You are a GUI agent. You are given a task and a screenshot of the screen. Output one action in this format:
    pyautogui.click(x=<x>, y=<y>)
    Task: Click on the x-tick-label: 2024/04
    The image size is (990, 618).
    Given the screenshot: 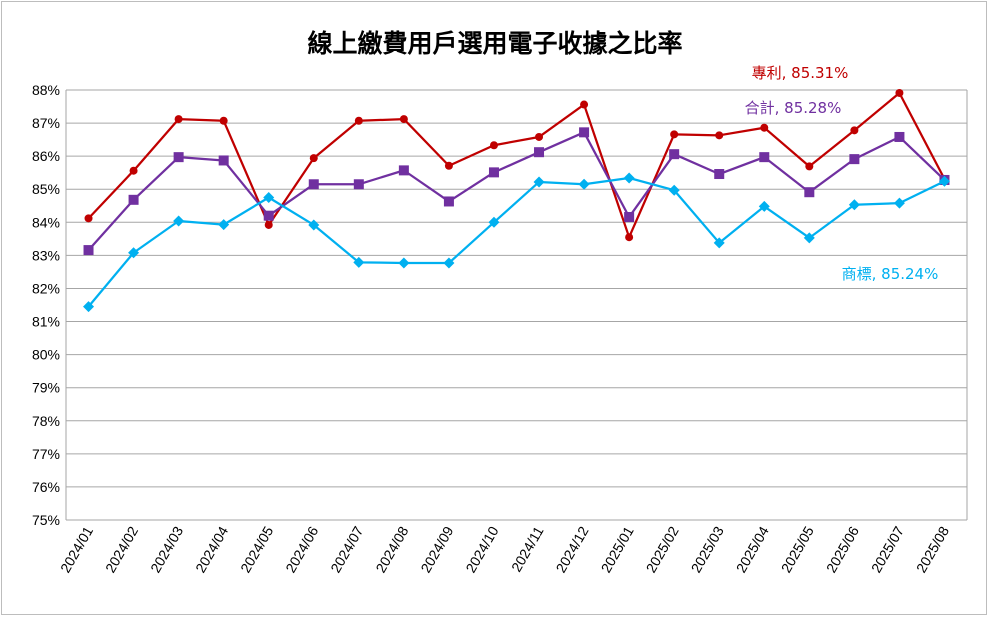 What is the action you would take?
    pyautogui.click(x=211, y=549)
    